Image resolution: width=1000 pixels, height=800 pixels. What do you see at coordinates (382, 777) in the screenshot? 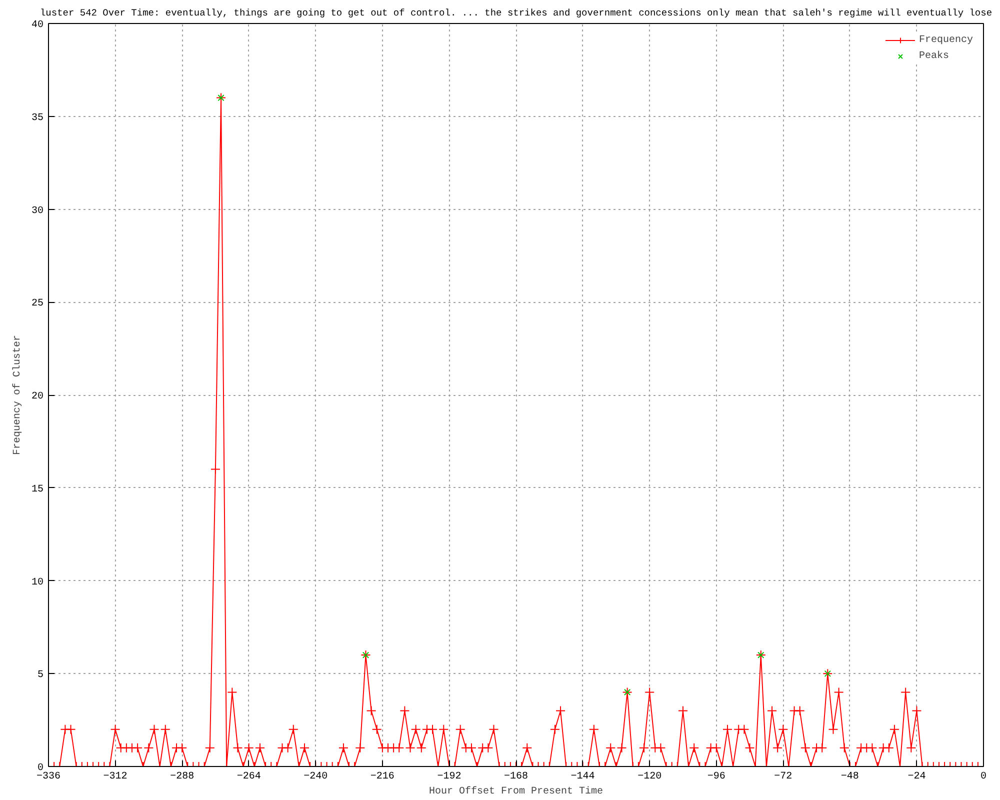
I see `x-tick-label: −216` at bounding box center [382, 777].